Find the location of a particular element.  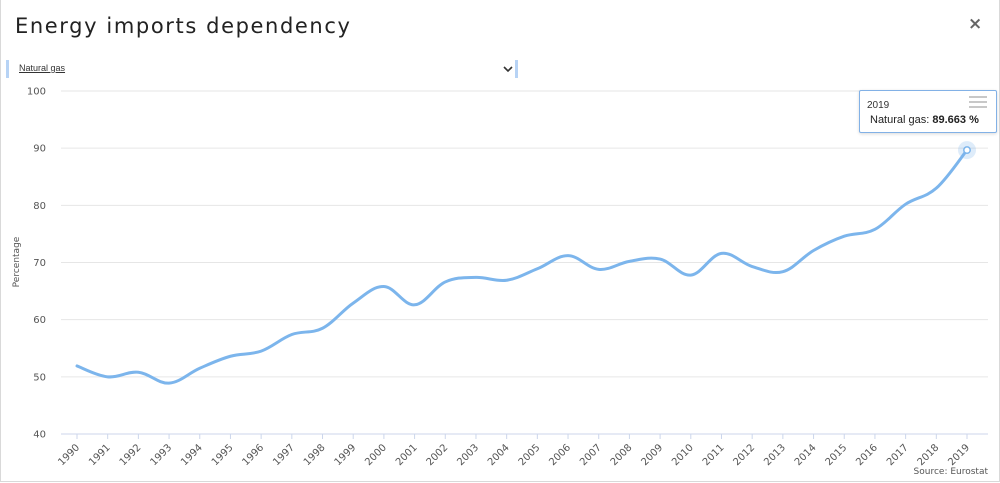

tooltip-value-line: Natural gas: 89.663 % is located at coordinates (924, 120).